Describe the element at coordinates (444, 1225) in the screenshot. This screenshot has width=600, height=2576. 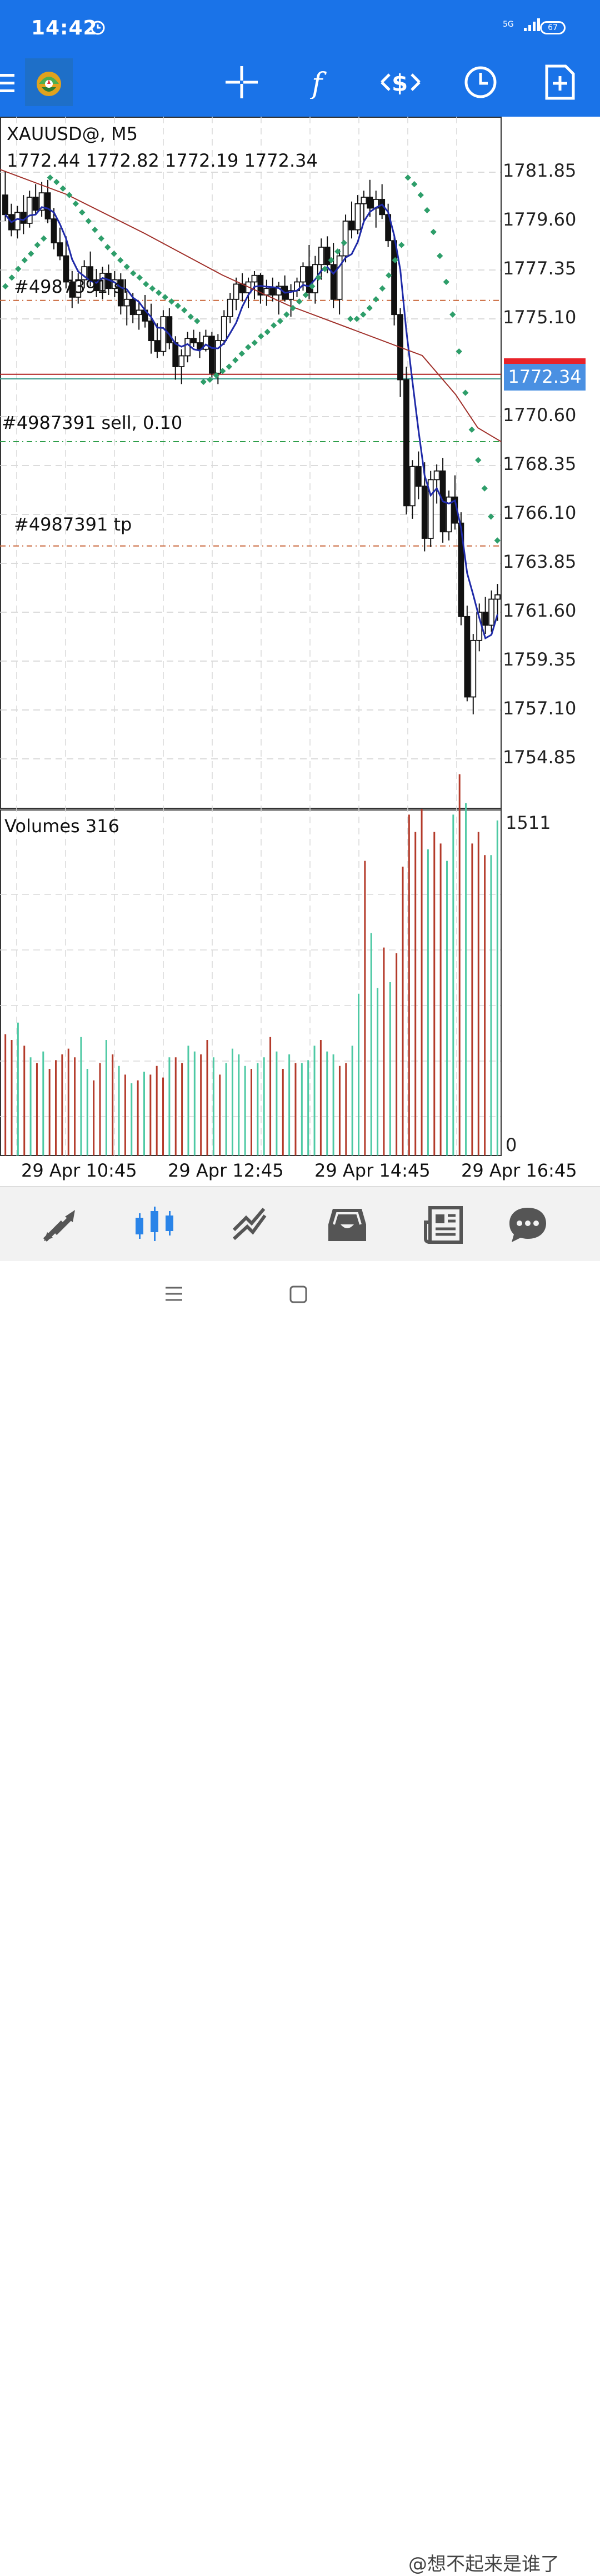
I see `nav-news` at that location.